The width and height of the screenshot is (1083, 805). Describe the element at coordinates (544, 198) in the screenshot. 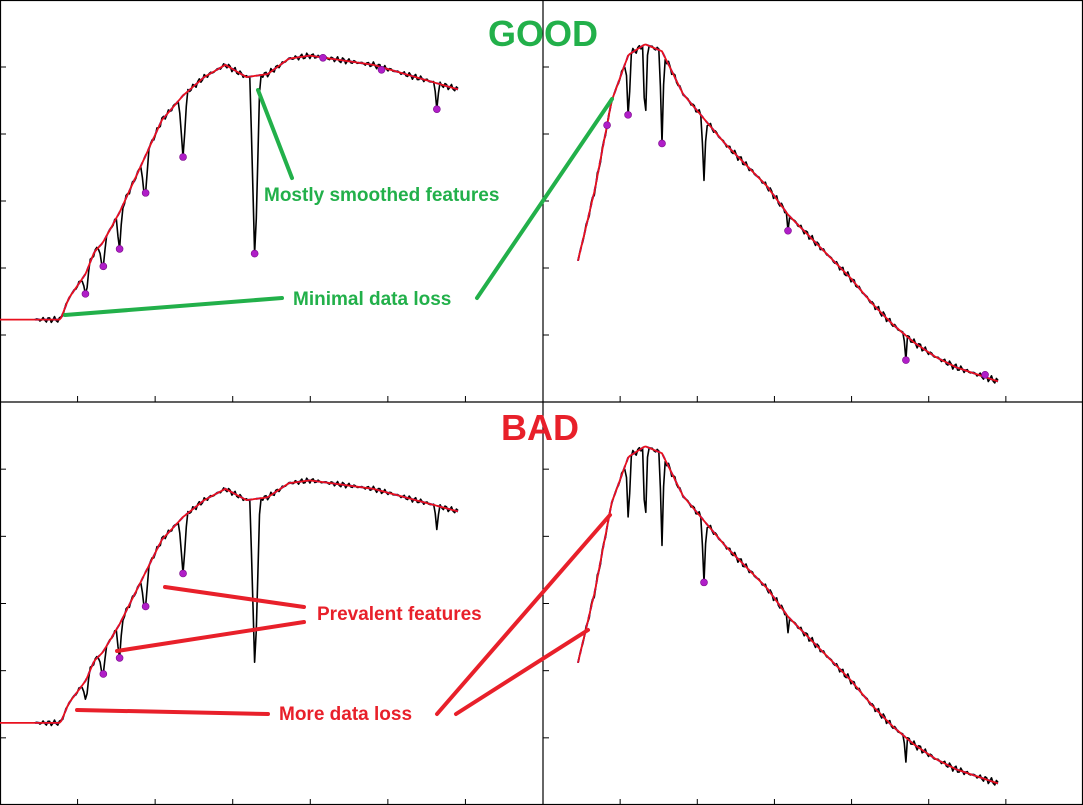

I see `good-loss-pointer-right` at that location.